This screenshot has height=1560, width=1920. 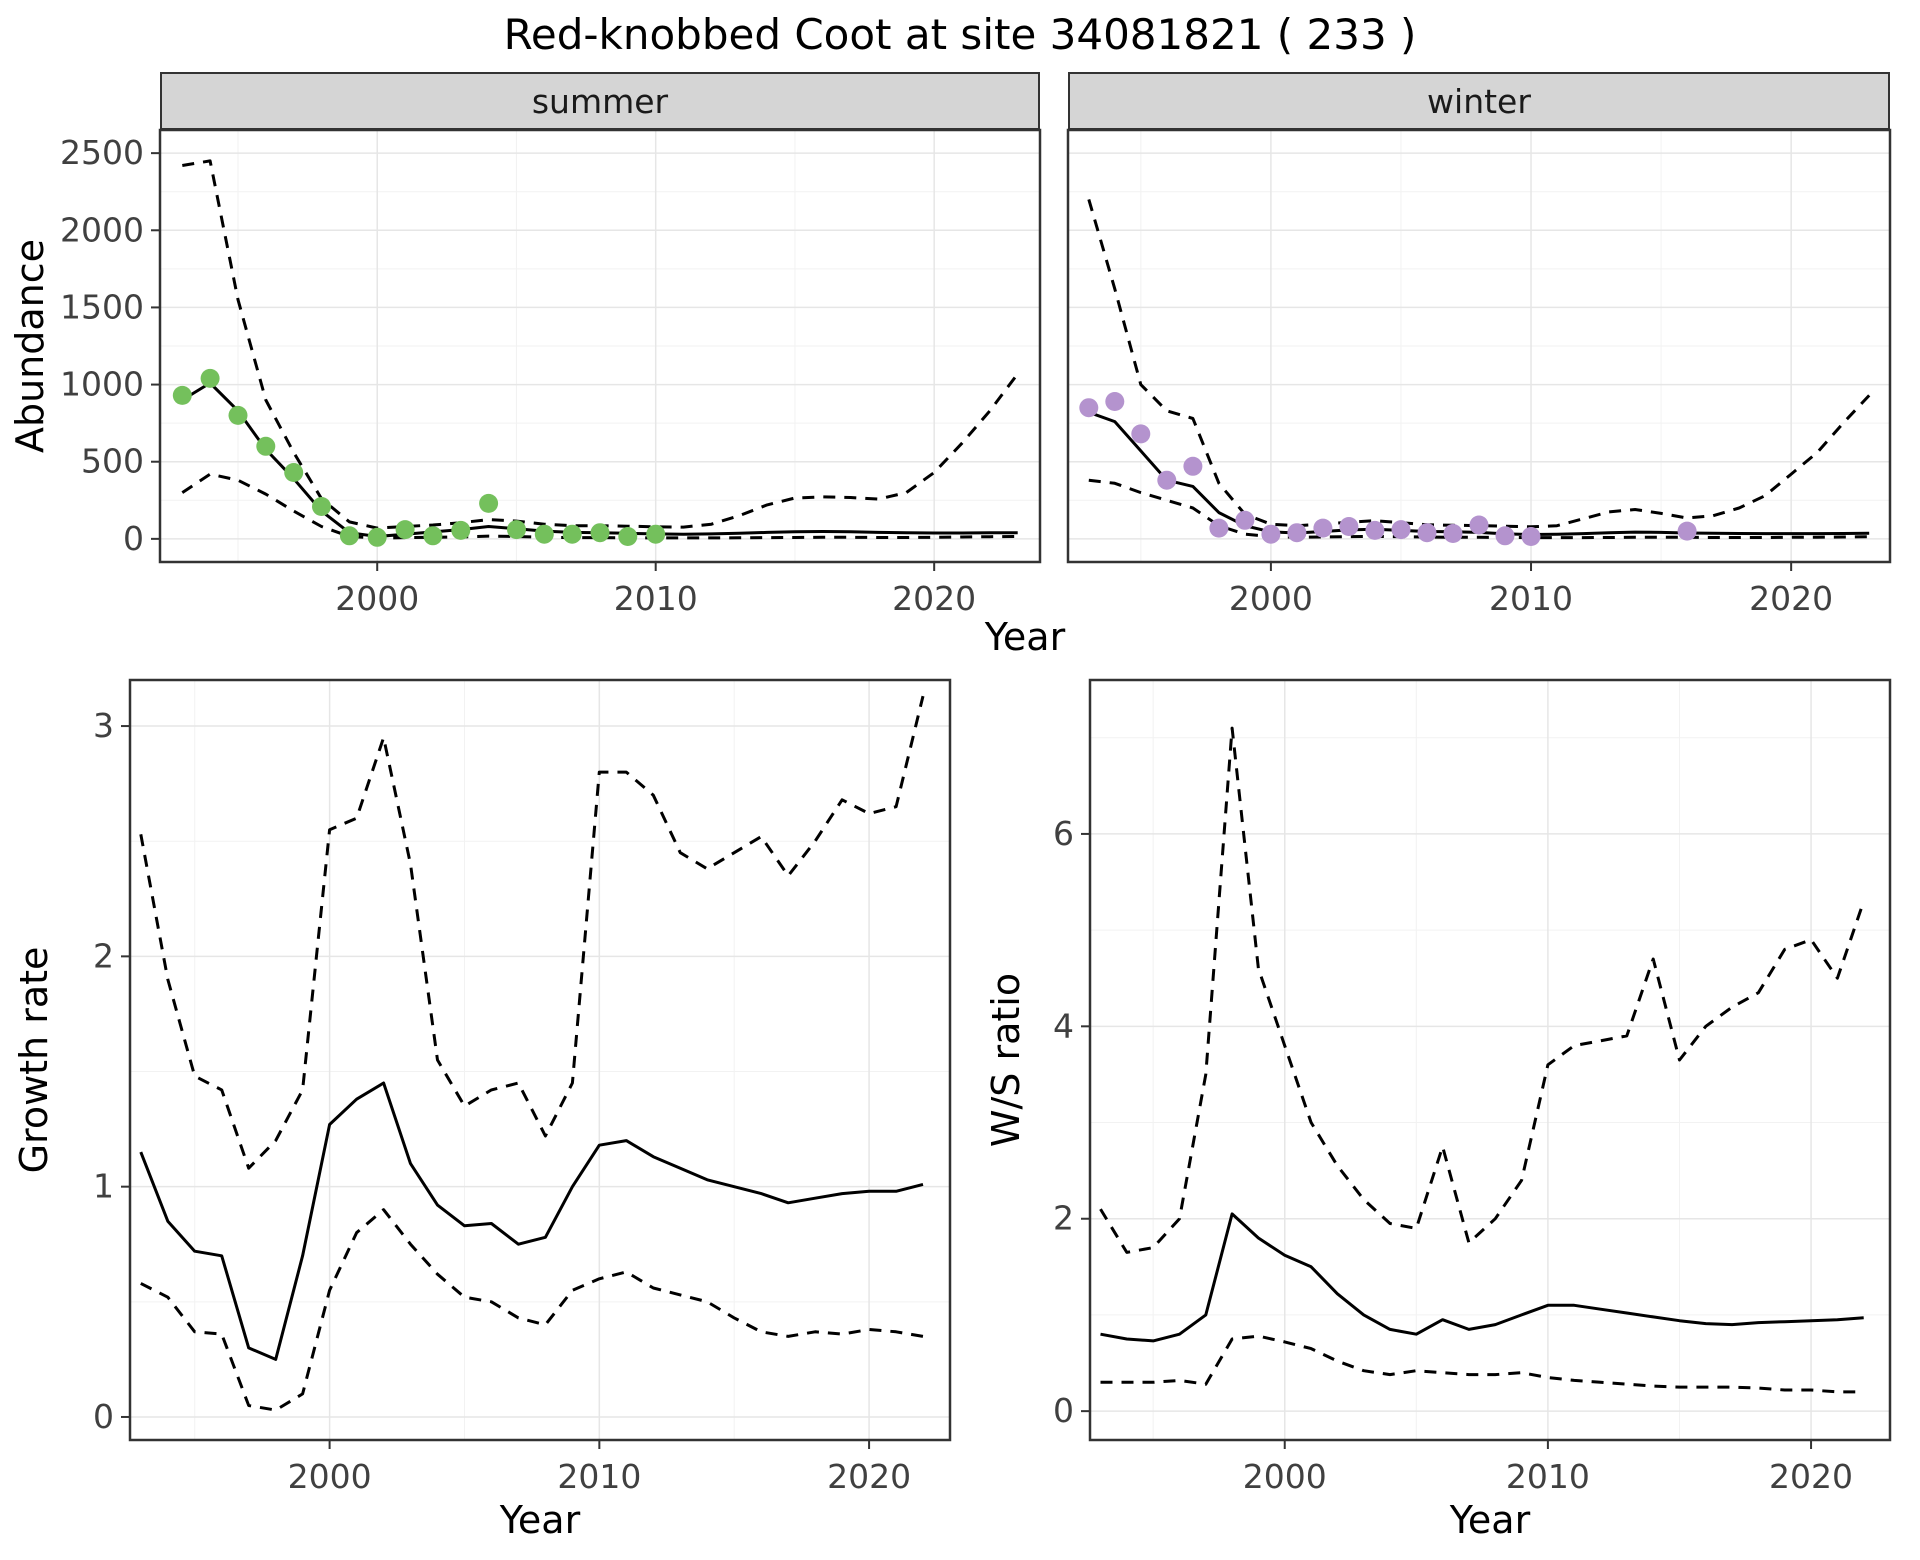 What do you see at coordinates (532, 1310) in the screenshot?
I see `growth-rate-lower_ci` at bounding box center [532, 1310].